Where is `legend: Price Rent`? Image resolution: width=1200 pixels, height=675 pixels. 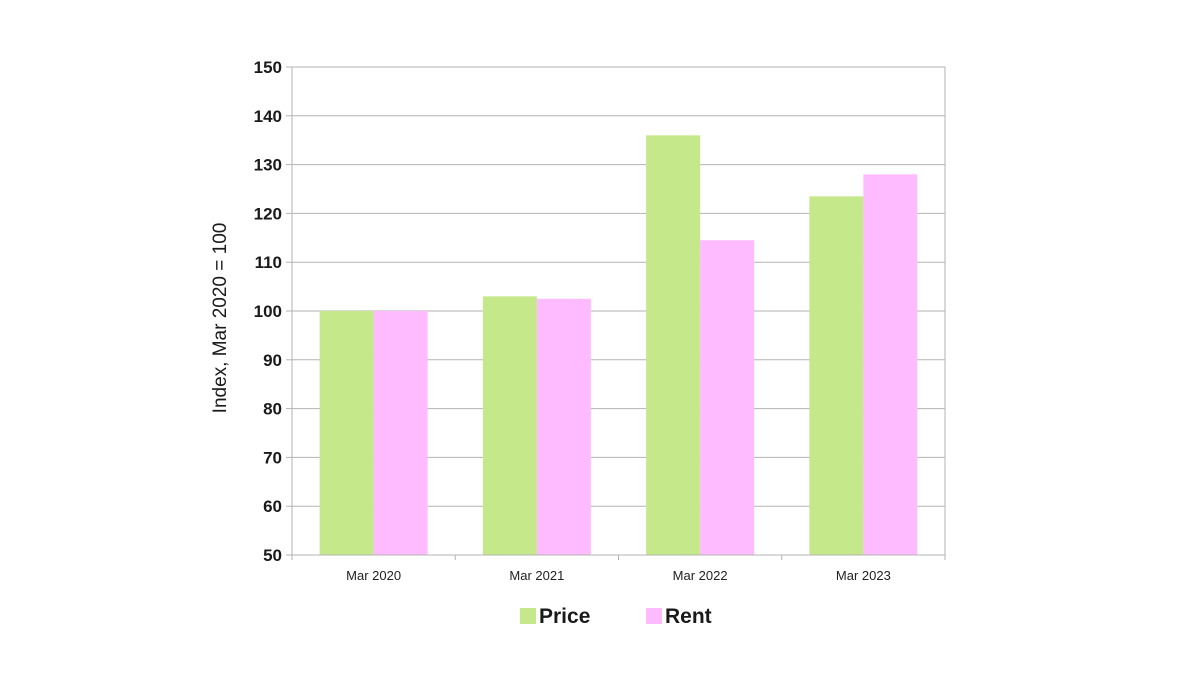
legend: Price Rent is located at coordinates (616, 616).